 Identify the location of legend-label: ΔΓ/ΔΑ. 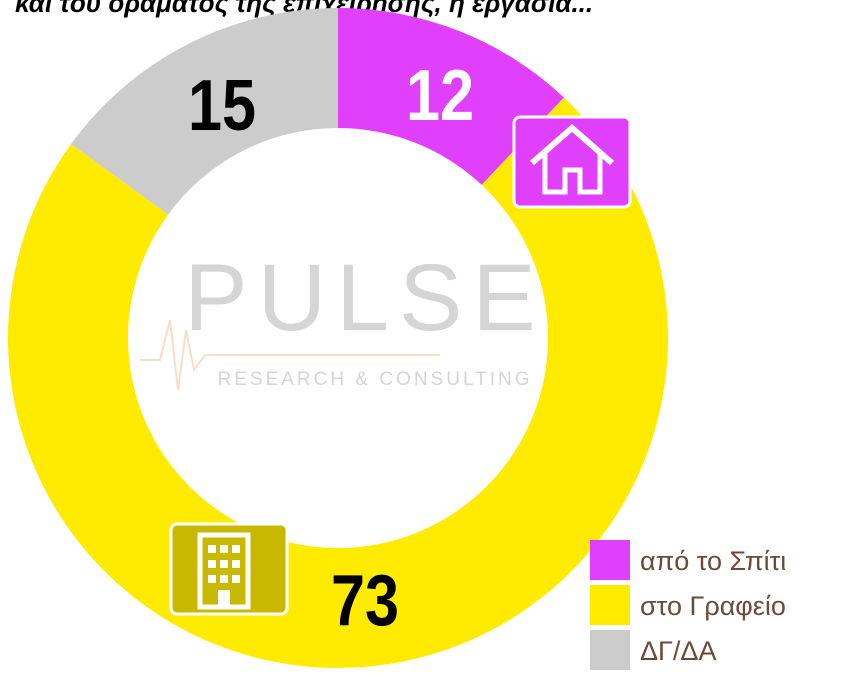
(678, 651).